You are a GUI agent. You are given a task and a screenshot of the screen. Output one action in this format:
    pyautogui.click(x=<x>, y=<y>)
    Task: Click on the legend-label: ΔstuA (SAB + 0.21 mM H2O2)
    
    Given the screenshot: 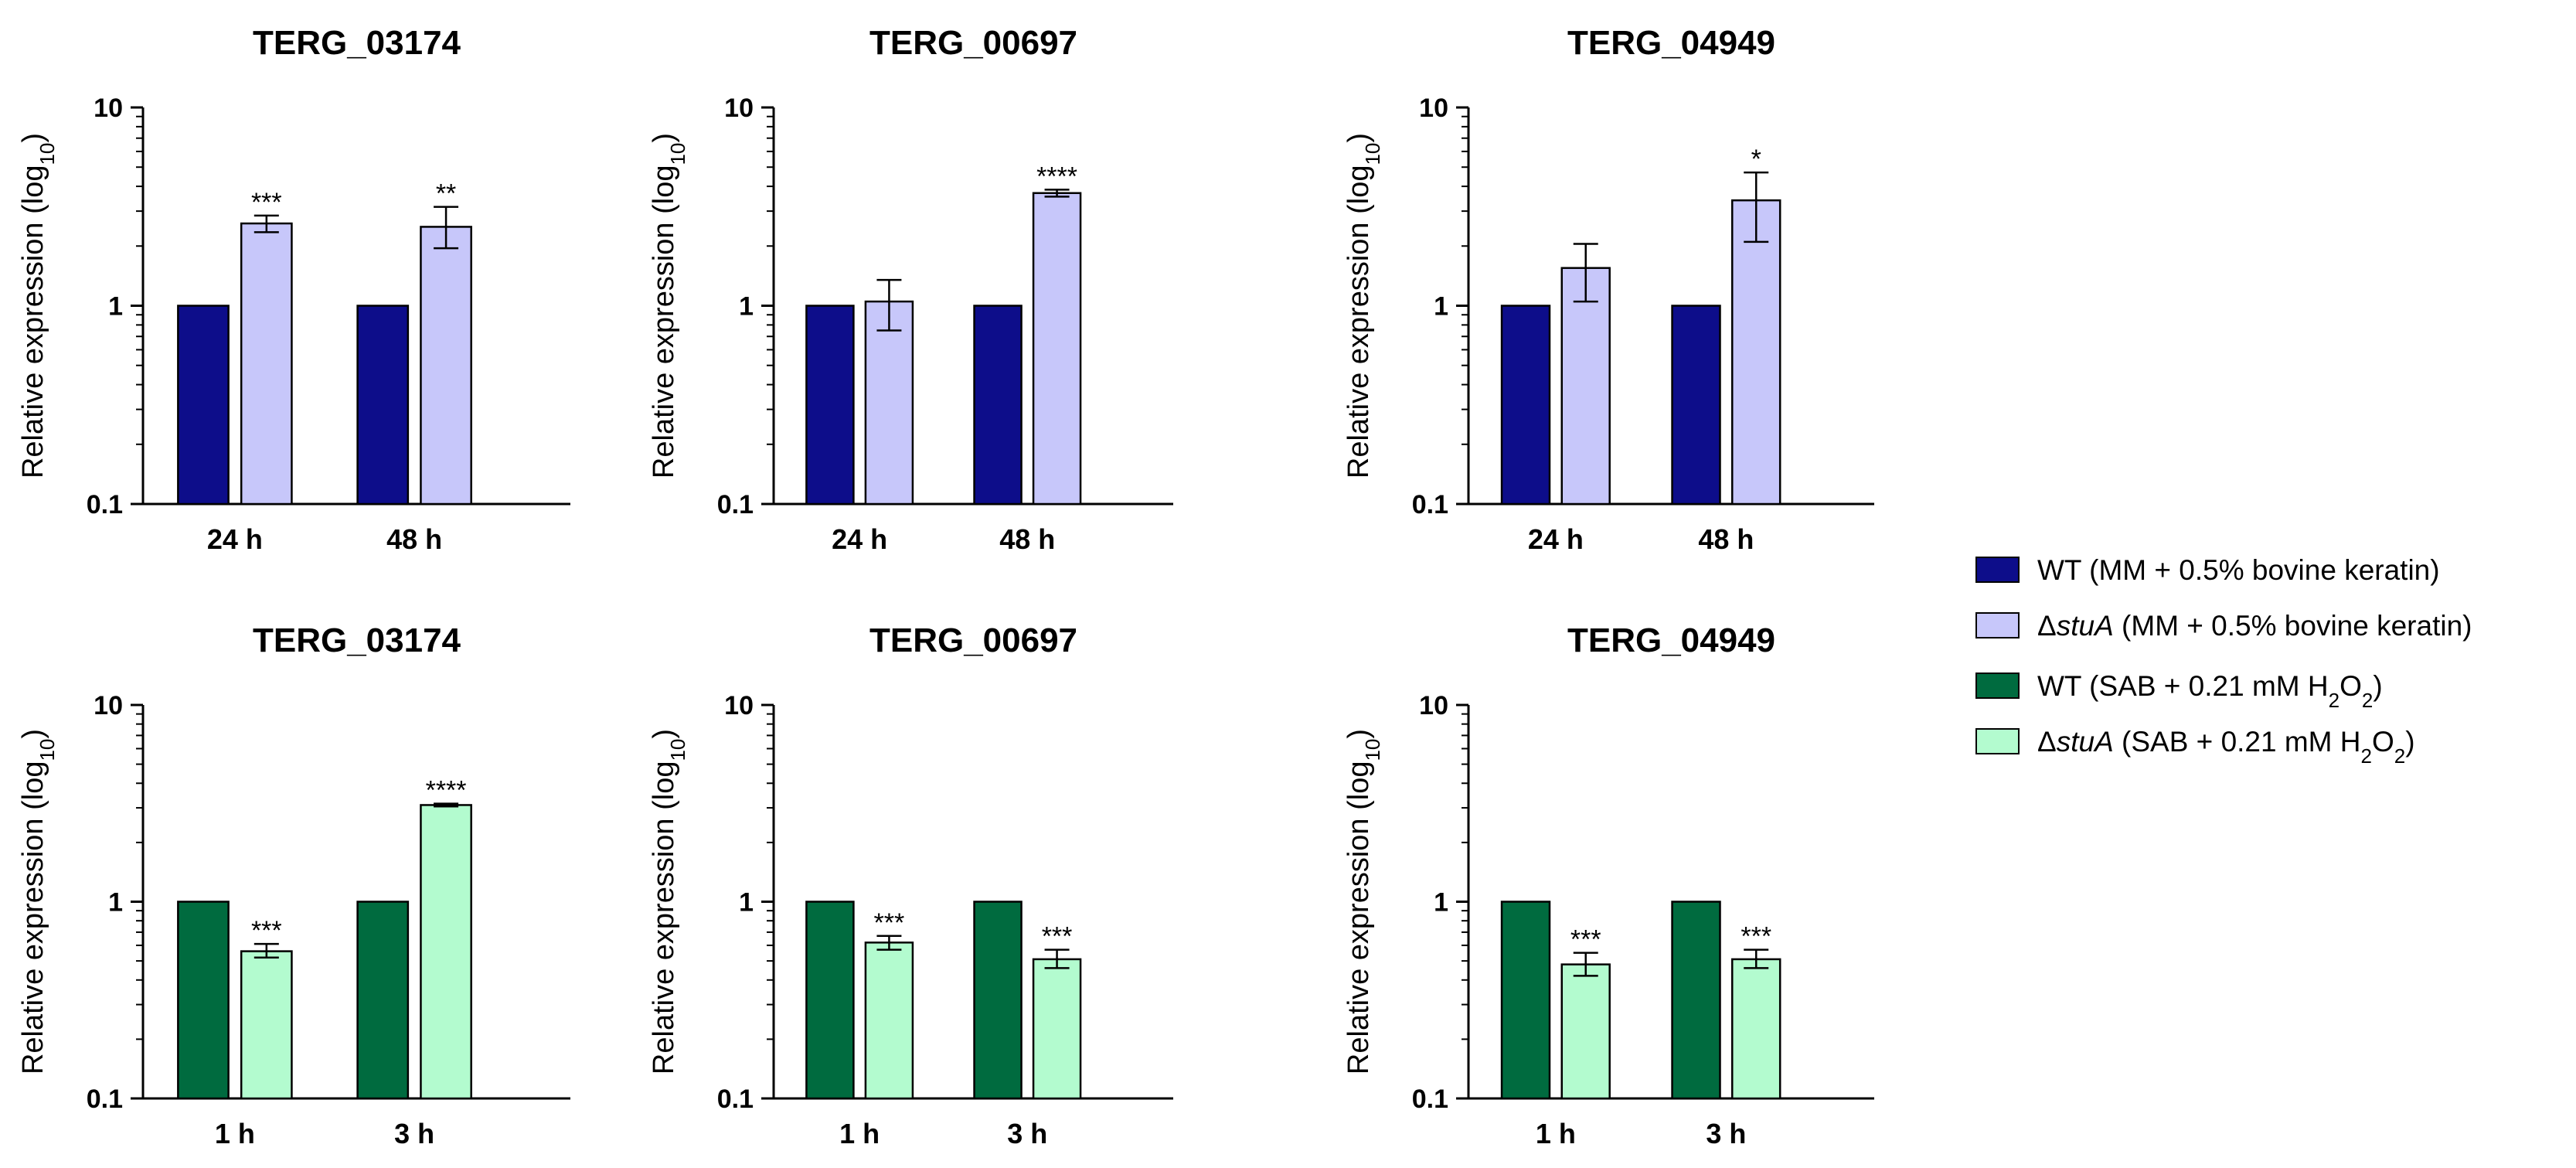 What is the action you would take?
    pyautogui.click(x=2226, y=747)
    